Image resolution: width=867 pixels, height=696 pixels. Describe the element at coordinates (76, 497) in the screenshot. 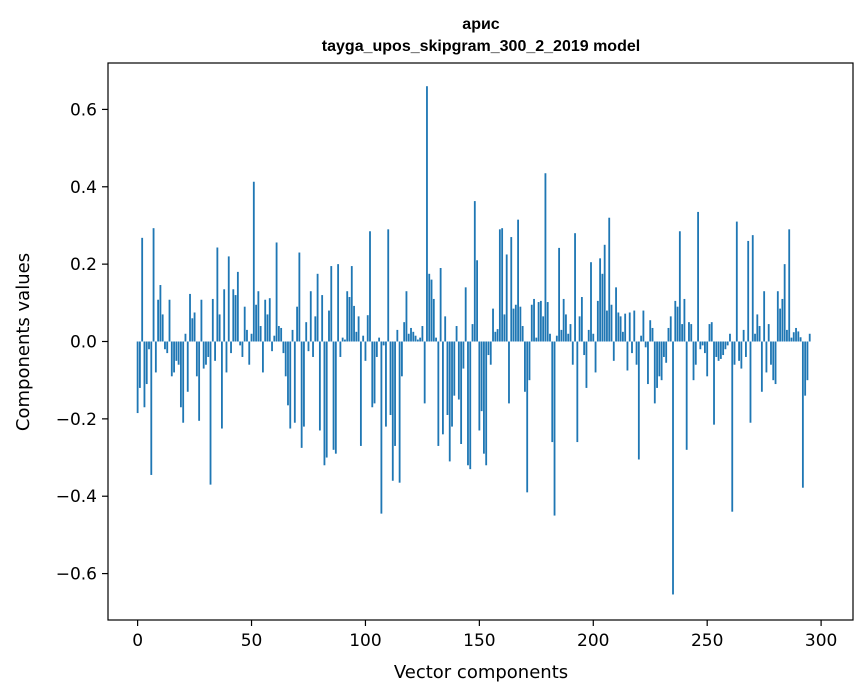

I see `y-tick-label: −0.4` at that location.